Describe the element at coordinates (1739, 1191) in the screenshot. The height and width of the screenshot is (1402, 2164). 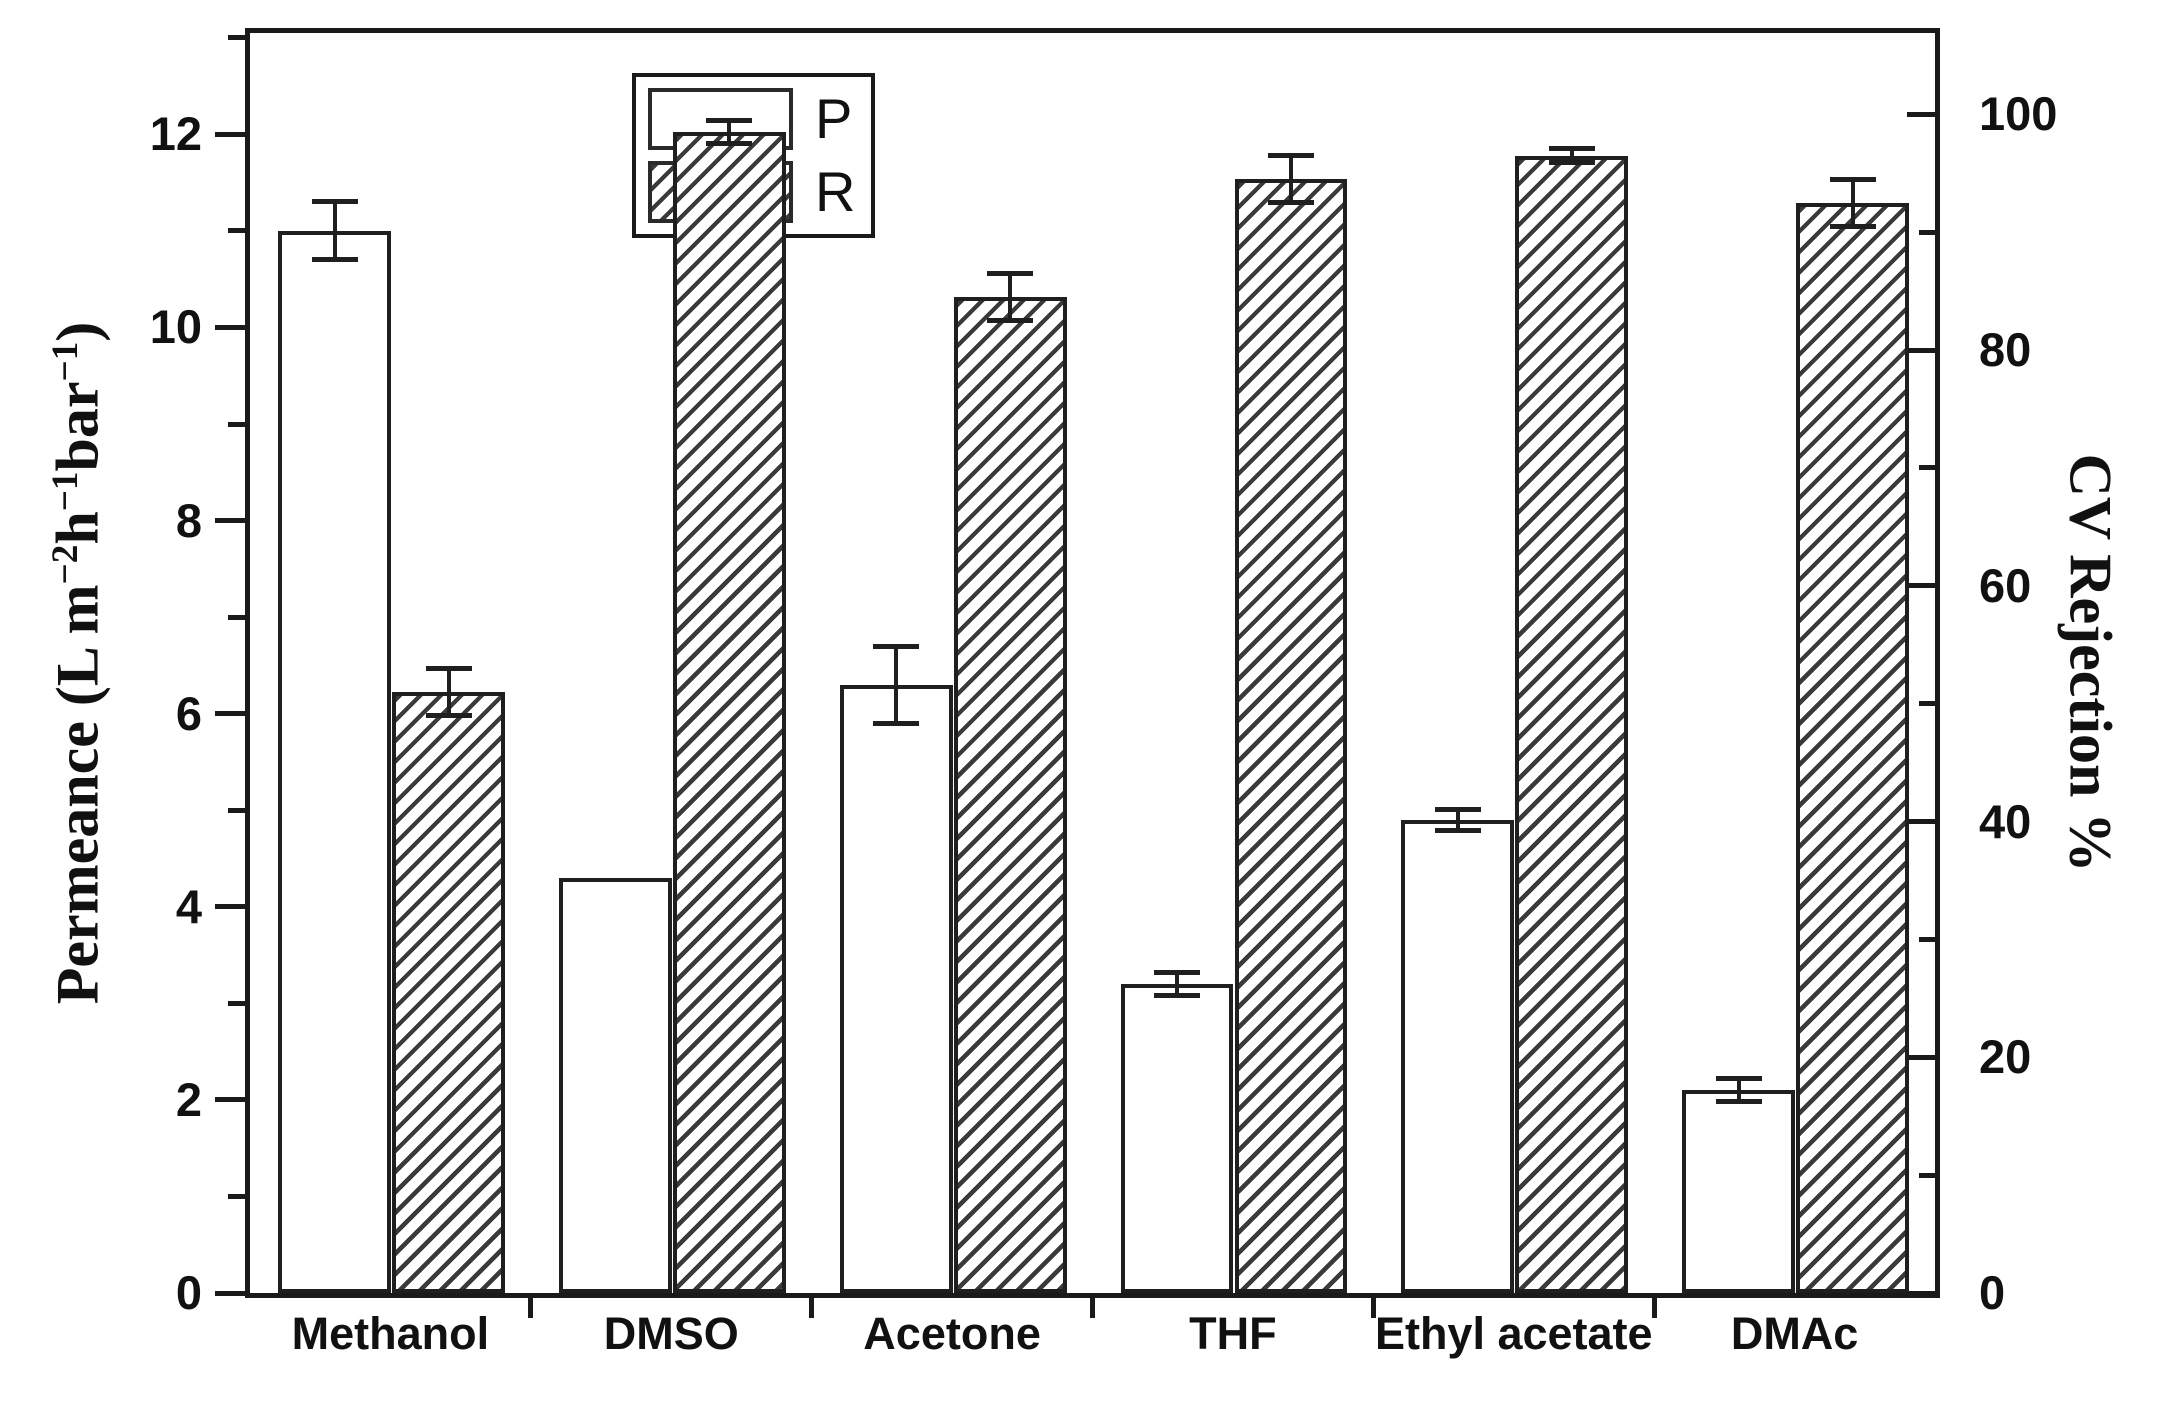
I see `p-bar-dmac` at that location.